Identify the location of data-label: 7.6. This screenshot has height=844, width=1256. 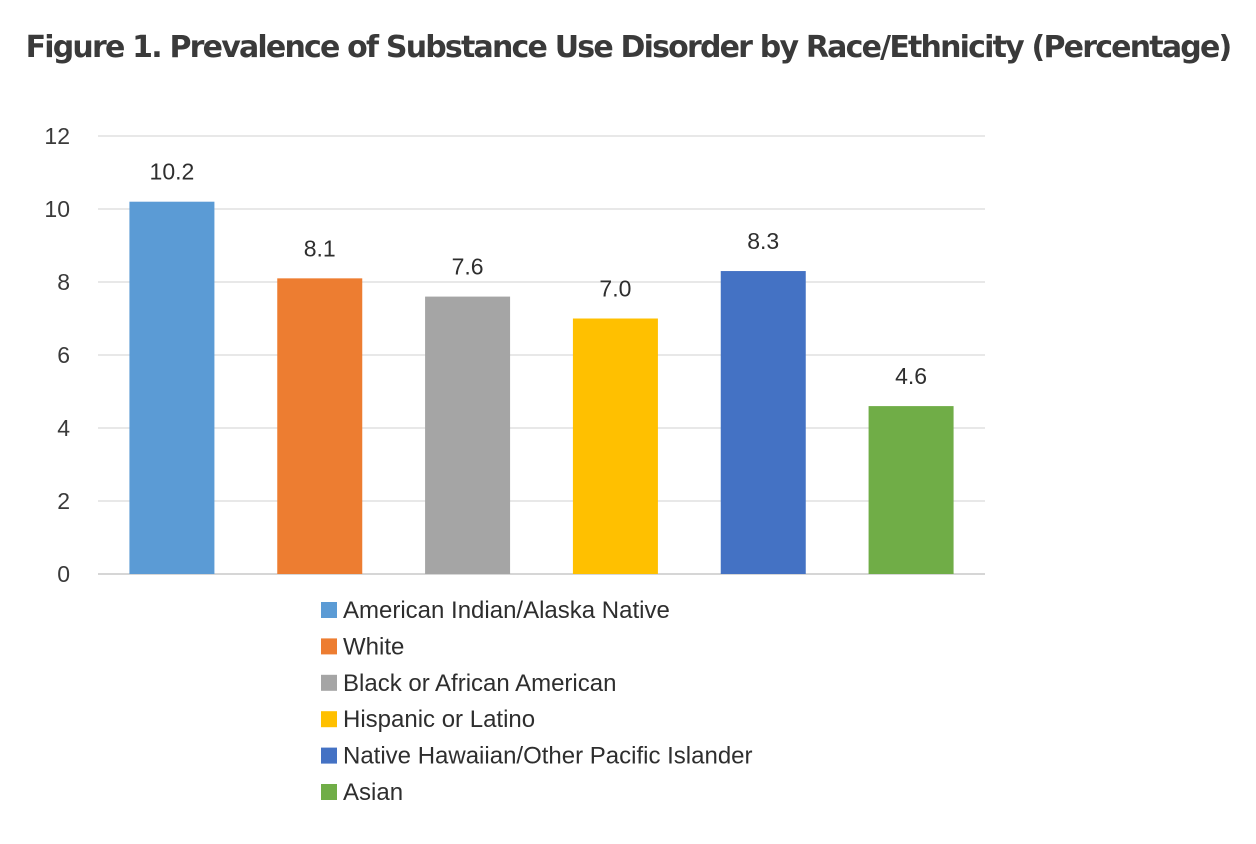
(468, 267).